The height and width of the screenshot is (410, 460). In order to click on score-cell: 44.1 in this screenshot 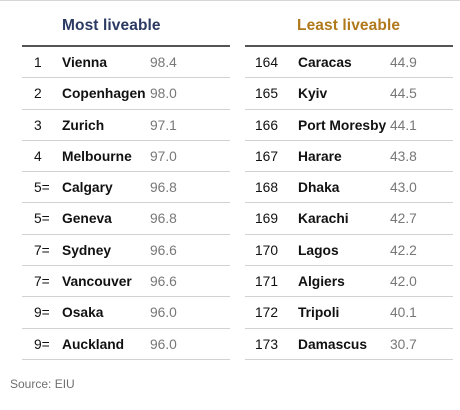, I will do `click(403, 125)`.